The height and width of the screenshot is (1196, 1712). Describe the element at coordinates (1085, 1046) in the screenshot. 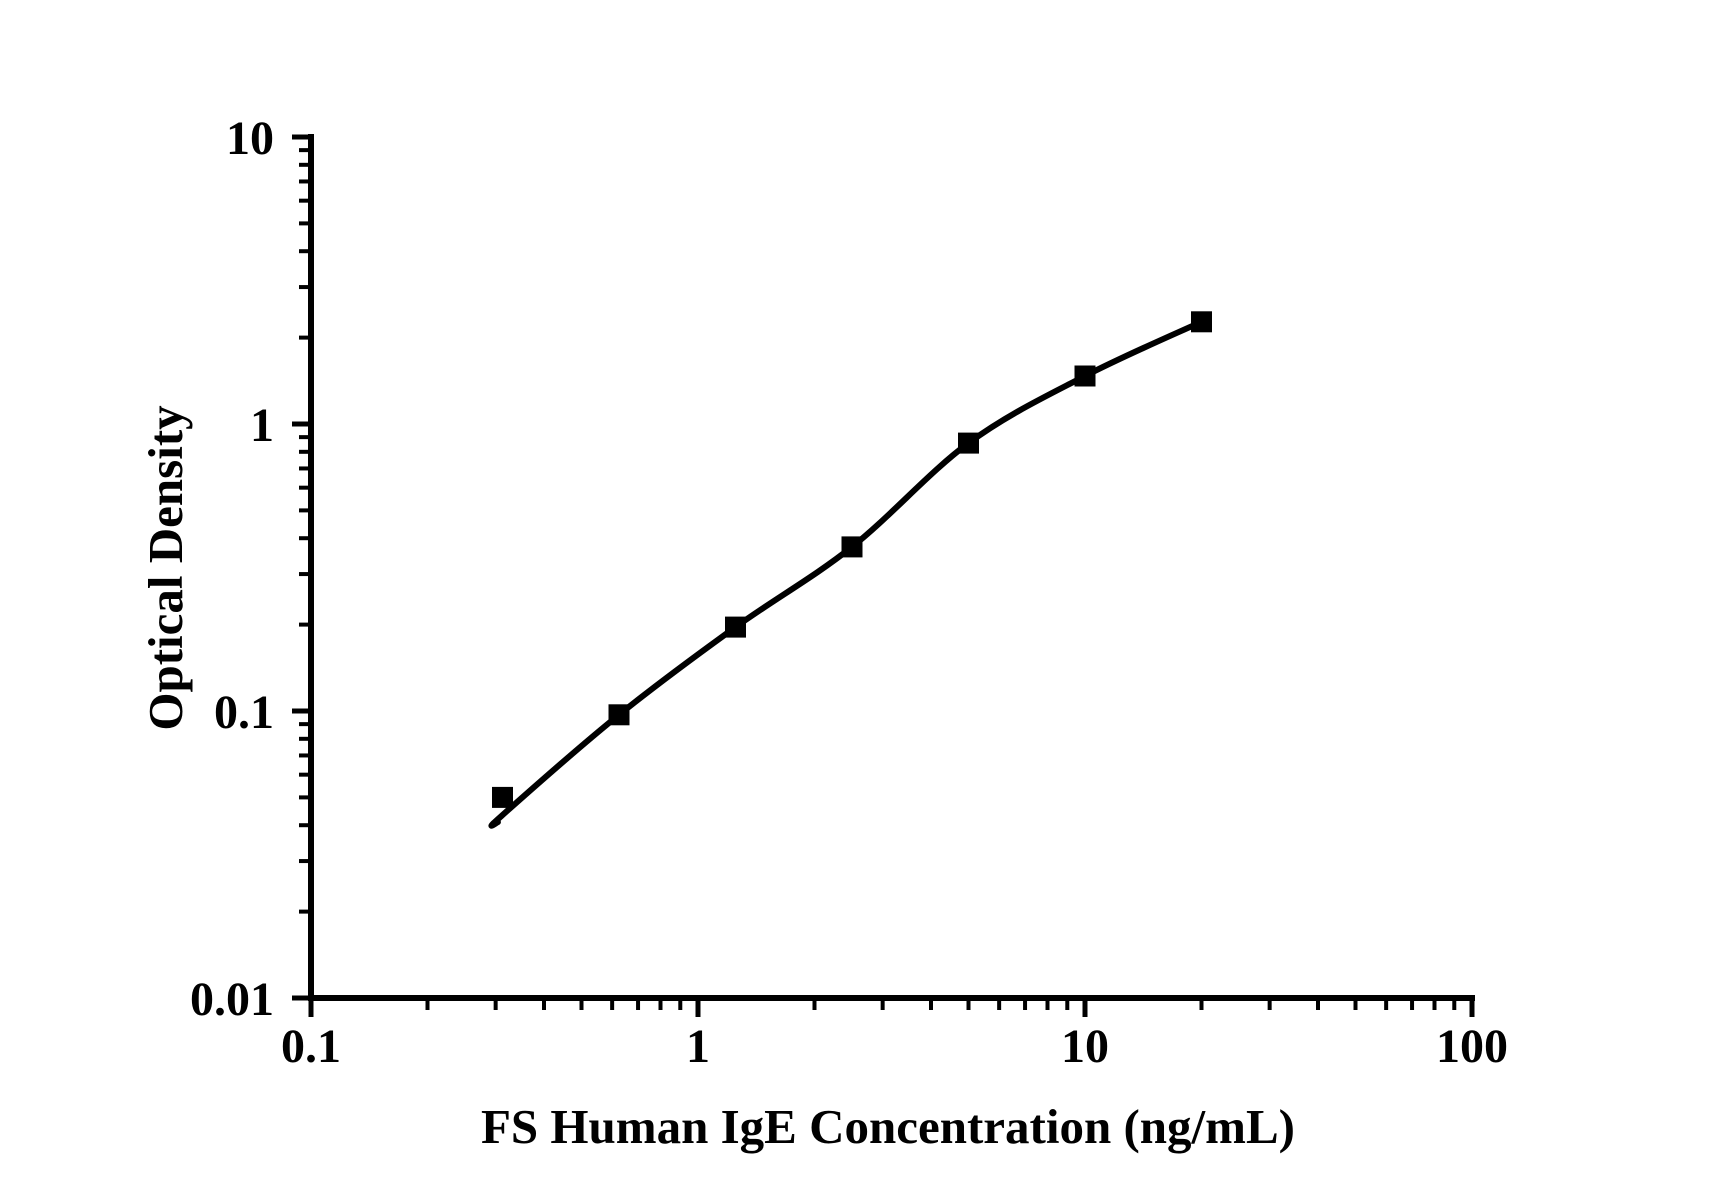

I see `x-tick-label: 10` at that location.